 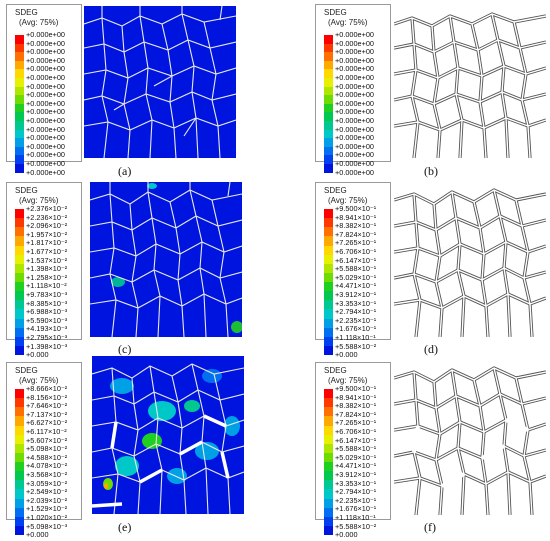 I want to click on tick-label: +8.941×10⁻¹, so click(x=356, y=217).